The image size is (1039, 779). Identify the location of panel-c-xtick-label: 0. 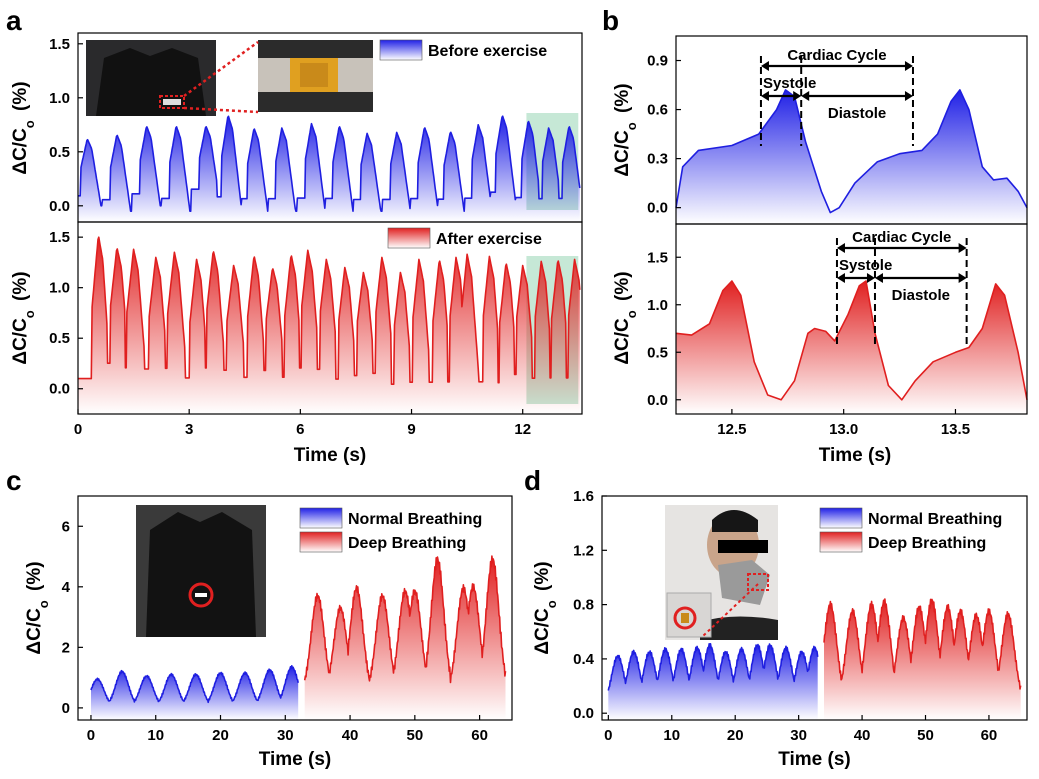
(91, 735).